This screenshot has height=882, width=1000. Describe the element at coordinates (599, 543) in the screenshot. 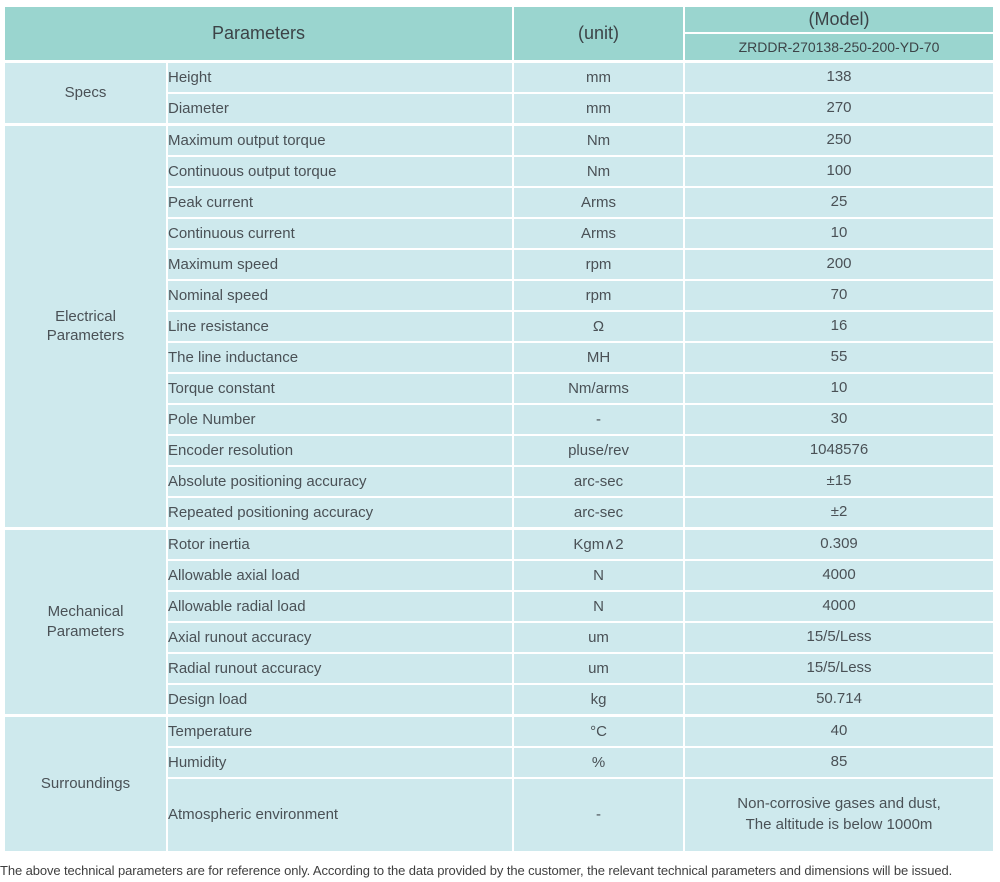

I see `unit-cell: Kgm∧2` at that location.